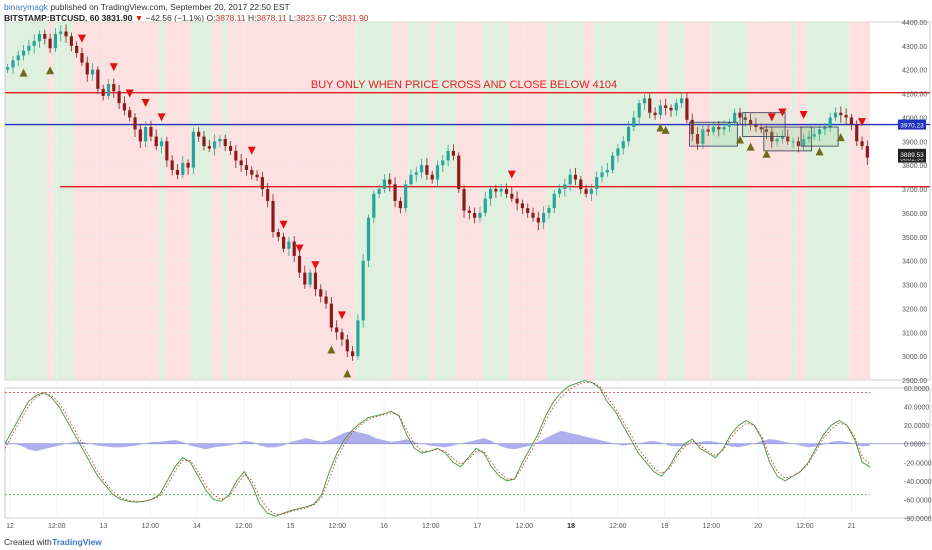 The image size is (932, 550). I want to click on price-tick-label: 3300.00, so click(914, 286).